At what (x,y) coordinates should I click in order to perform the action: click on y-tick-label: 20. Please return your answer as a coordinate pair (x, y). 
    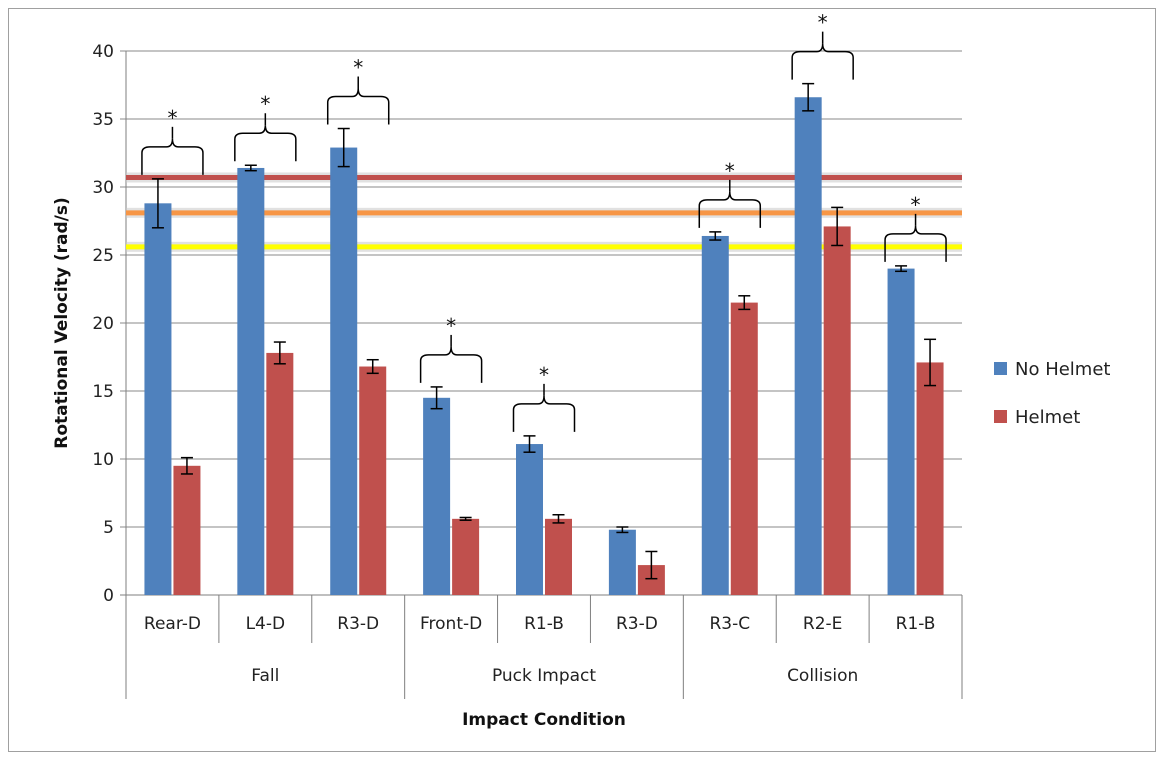
    Looking at the image, I should click on (103, 324).